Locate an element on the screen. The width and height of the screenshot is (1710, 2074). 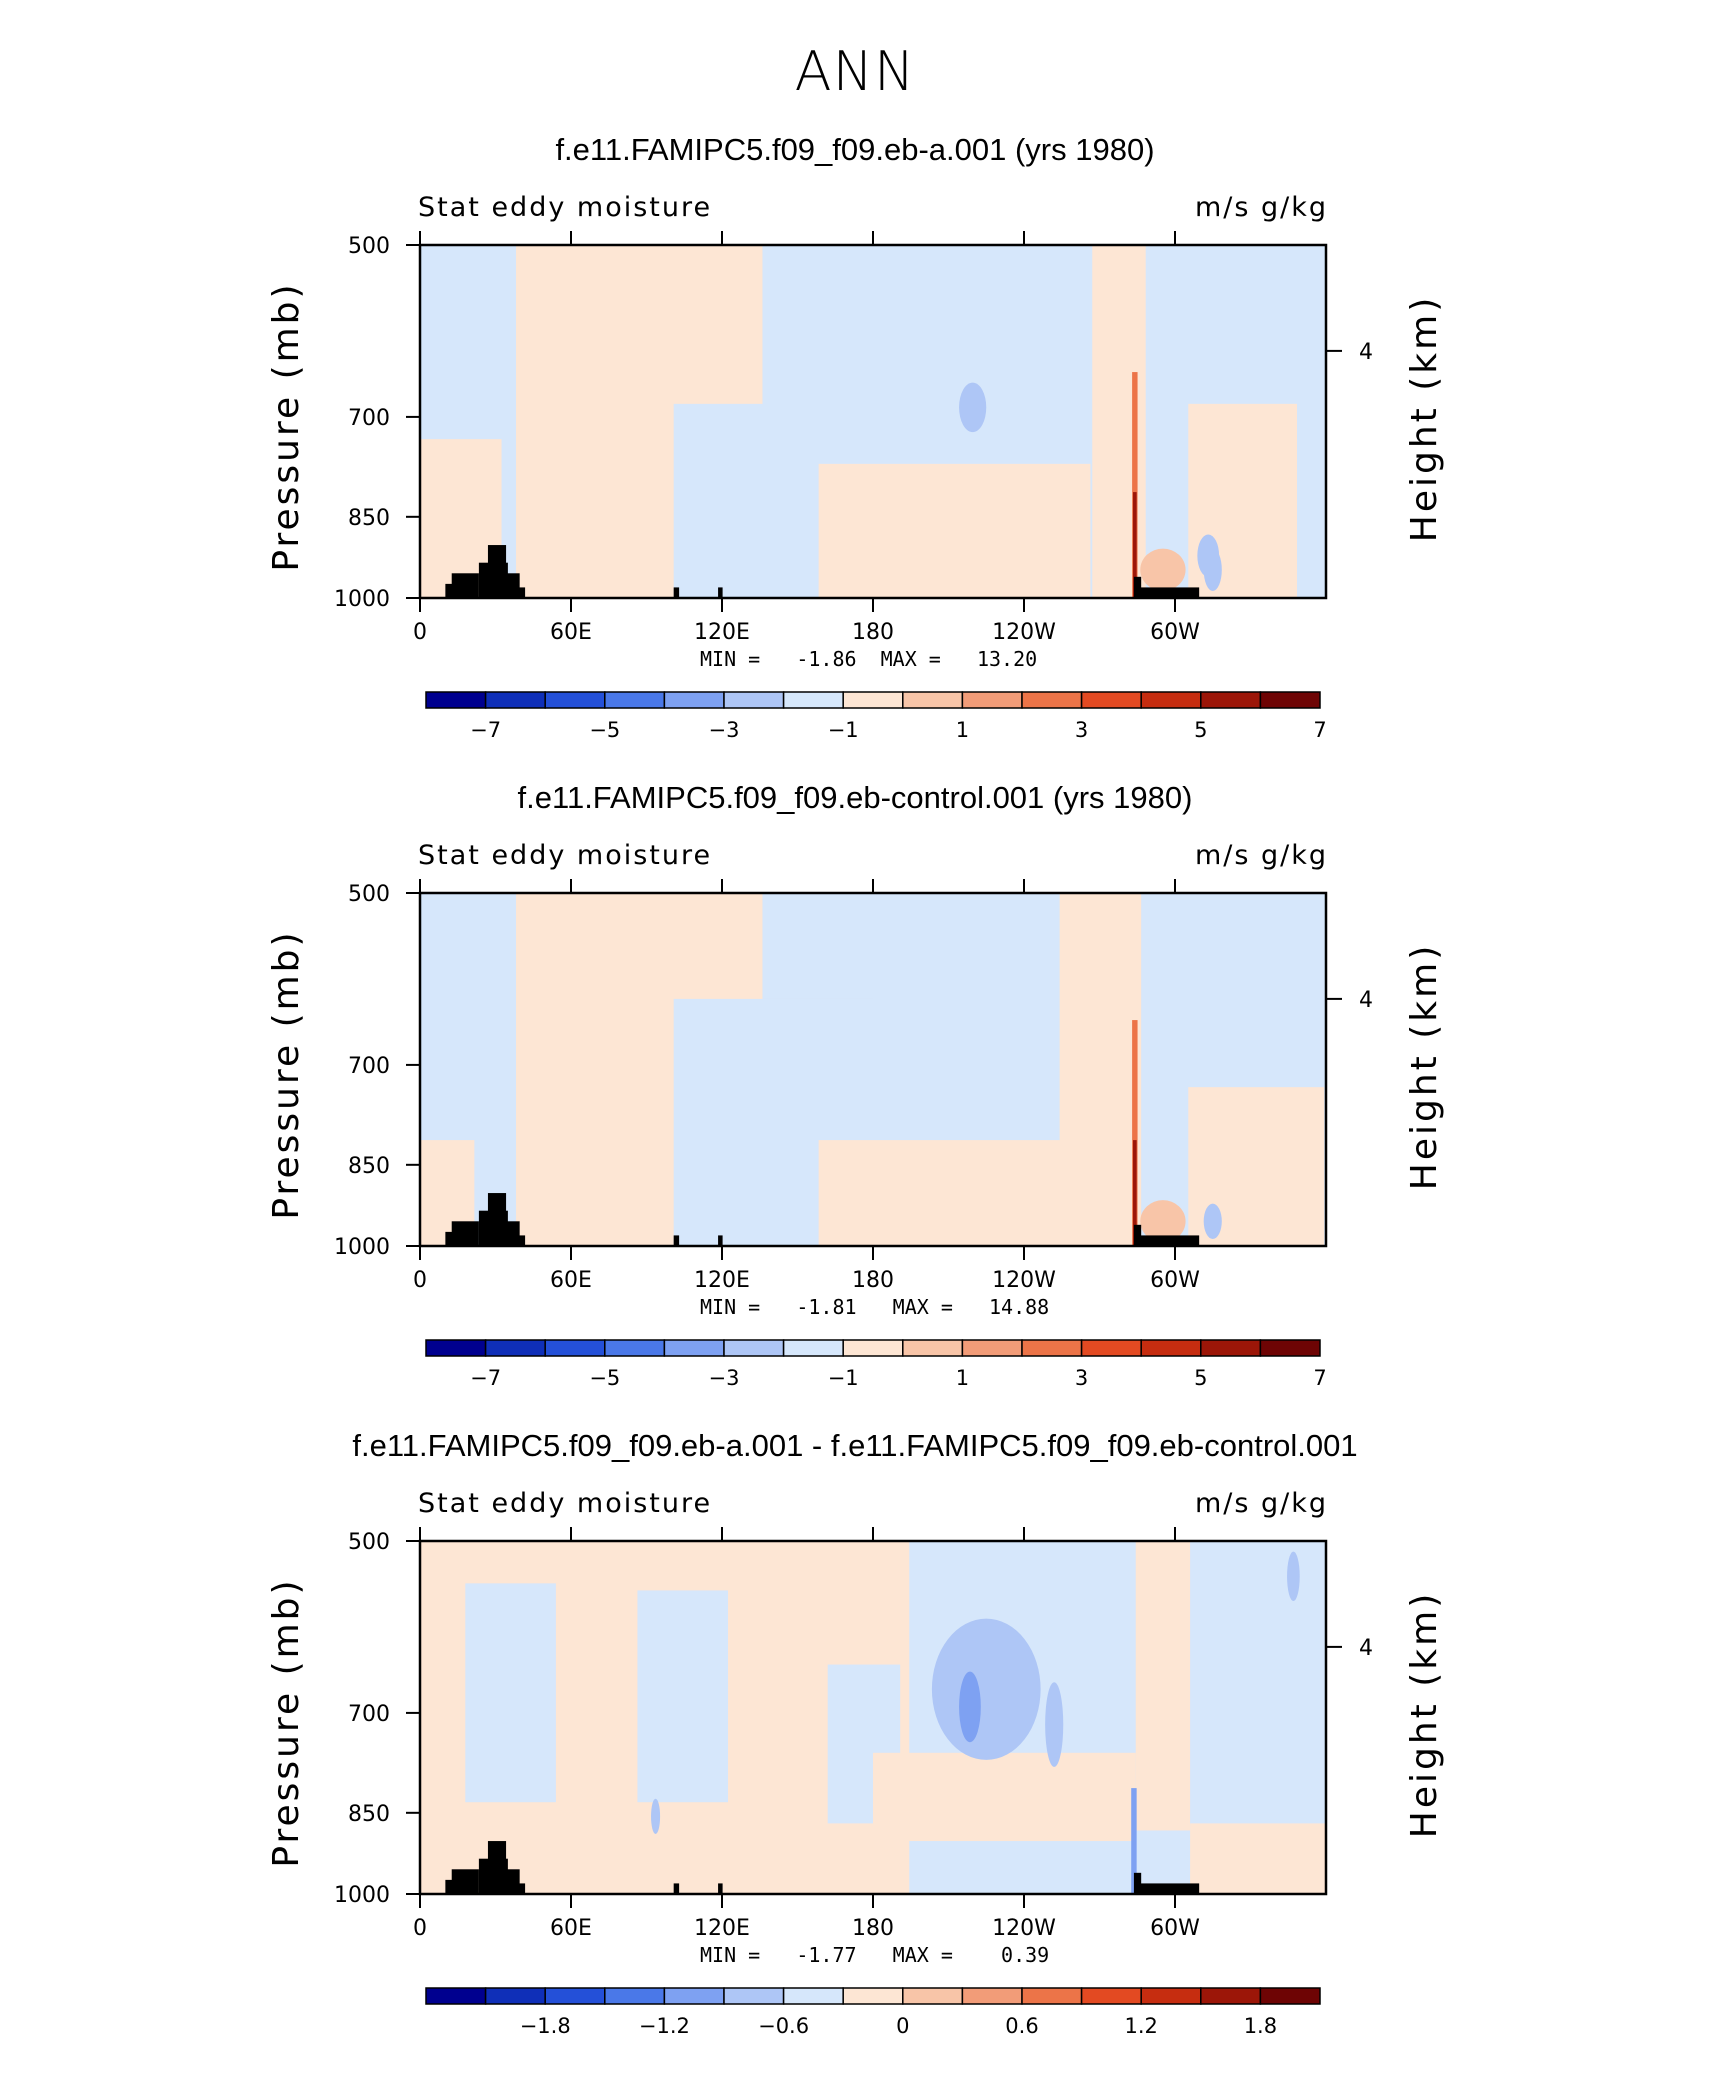
colorbar-label: 1 is located at coordinates (962, 730).